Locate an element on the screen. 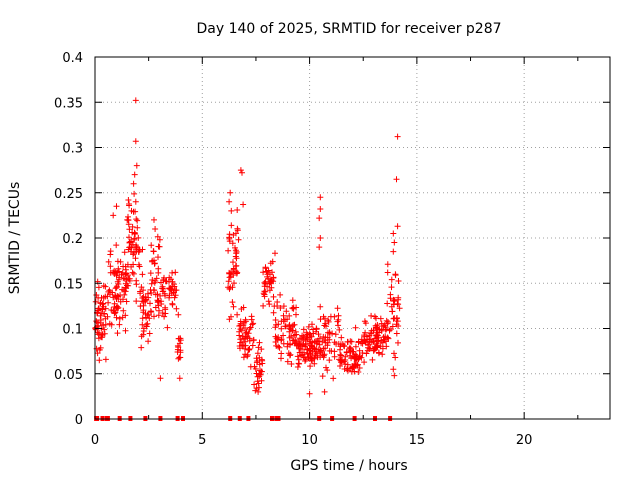  y-tick-label: 0.2 is located at coordinates (72, 239).